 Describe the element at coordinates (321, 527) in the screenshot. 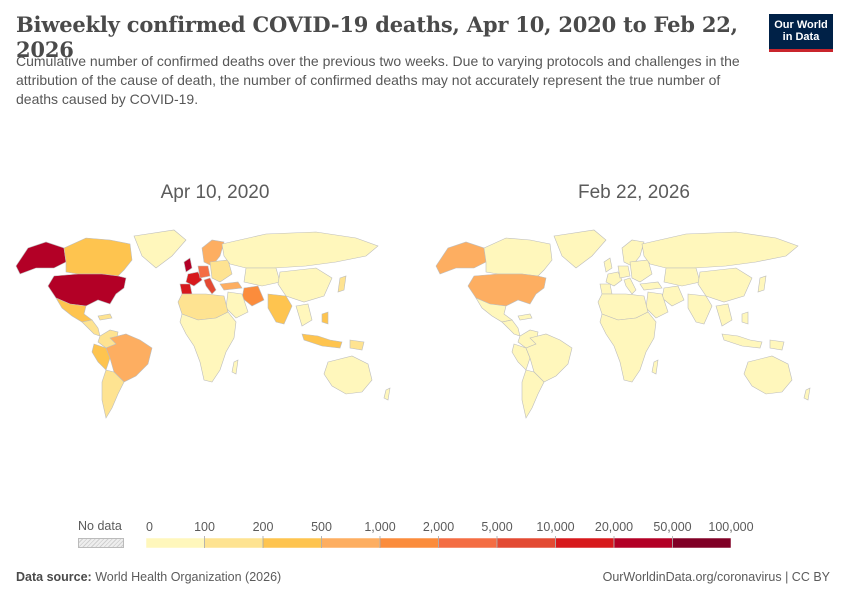

I see `legend-tick-label: 500` at that location.